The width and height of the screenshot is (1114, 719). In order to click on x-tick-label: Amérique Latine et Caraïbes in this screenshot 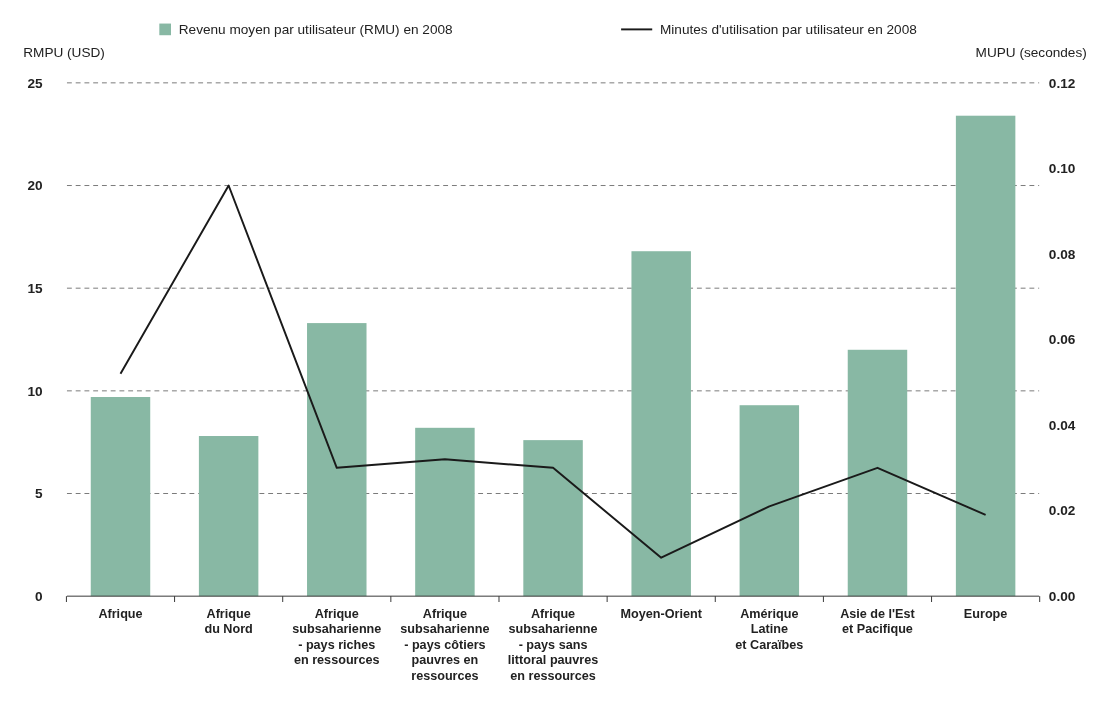, I will do `click(769, 629)`.